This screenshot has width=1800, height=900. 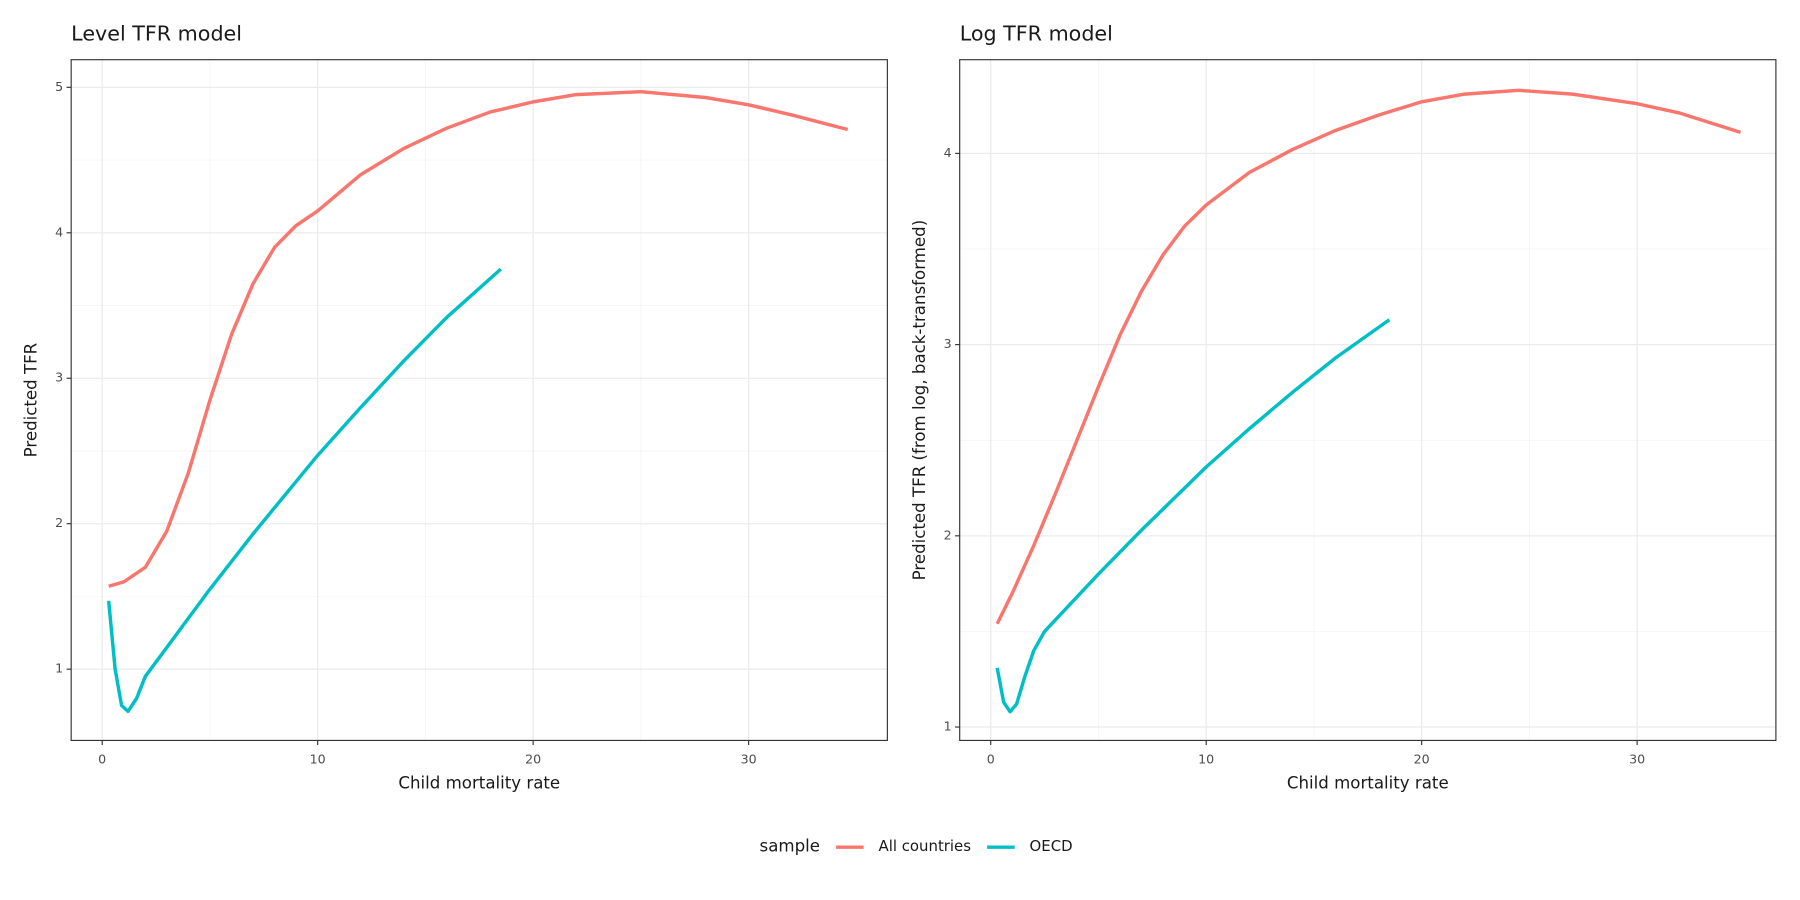 I want to click on legend: sample All countries OECD, so click(x=916, y=846).